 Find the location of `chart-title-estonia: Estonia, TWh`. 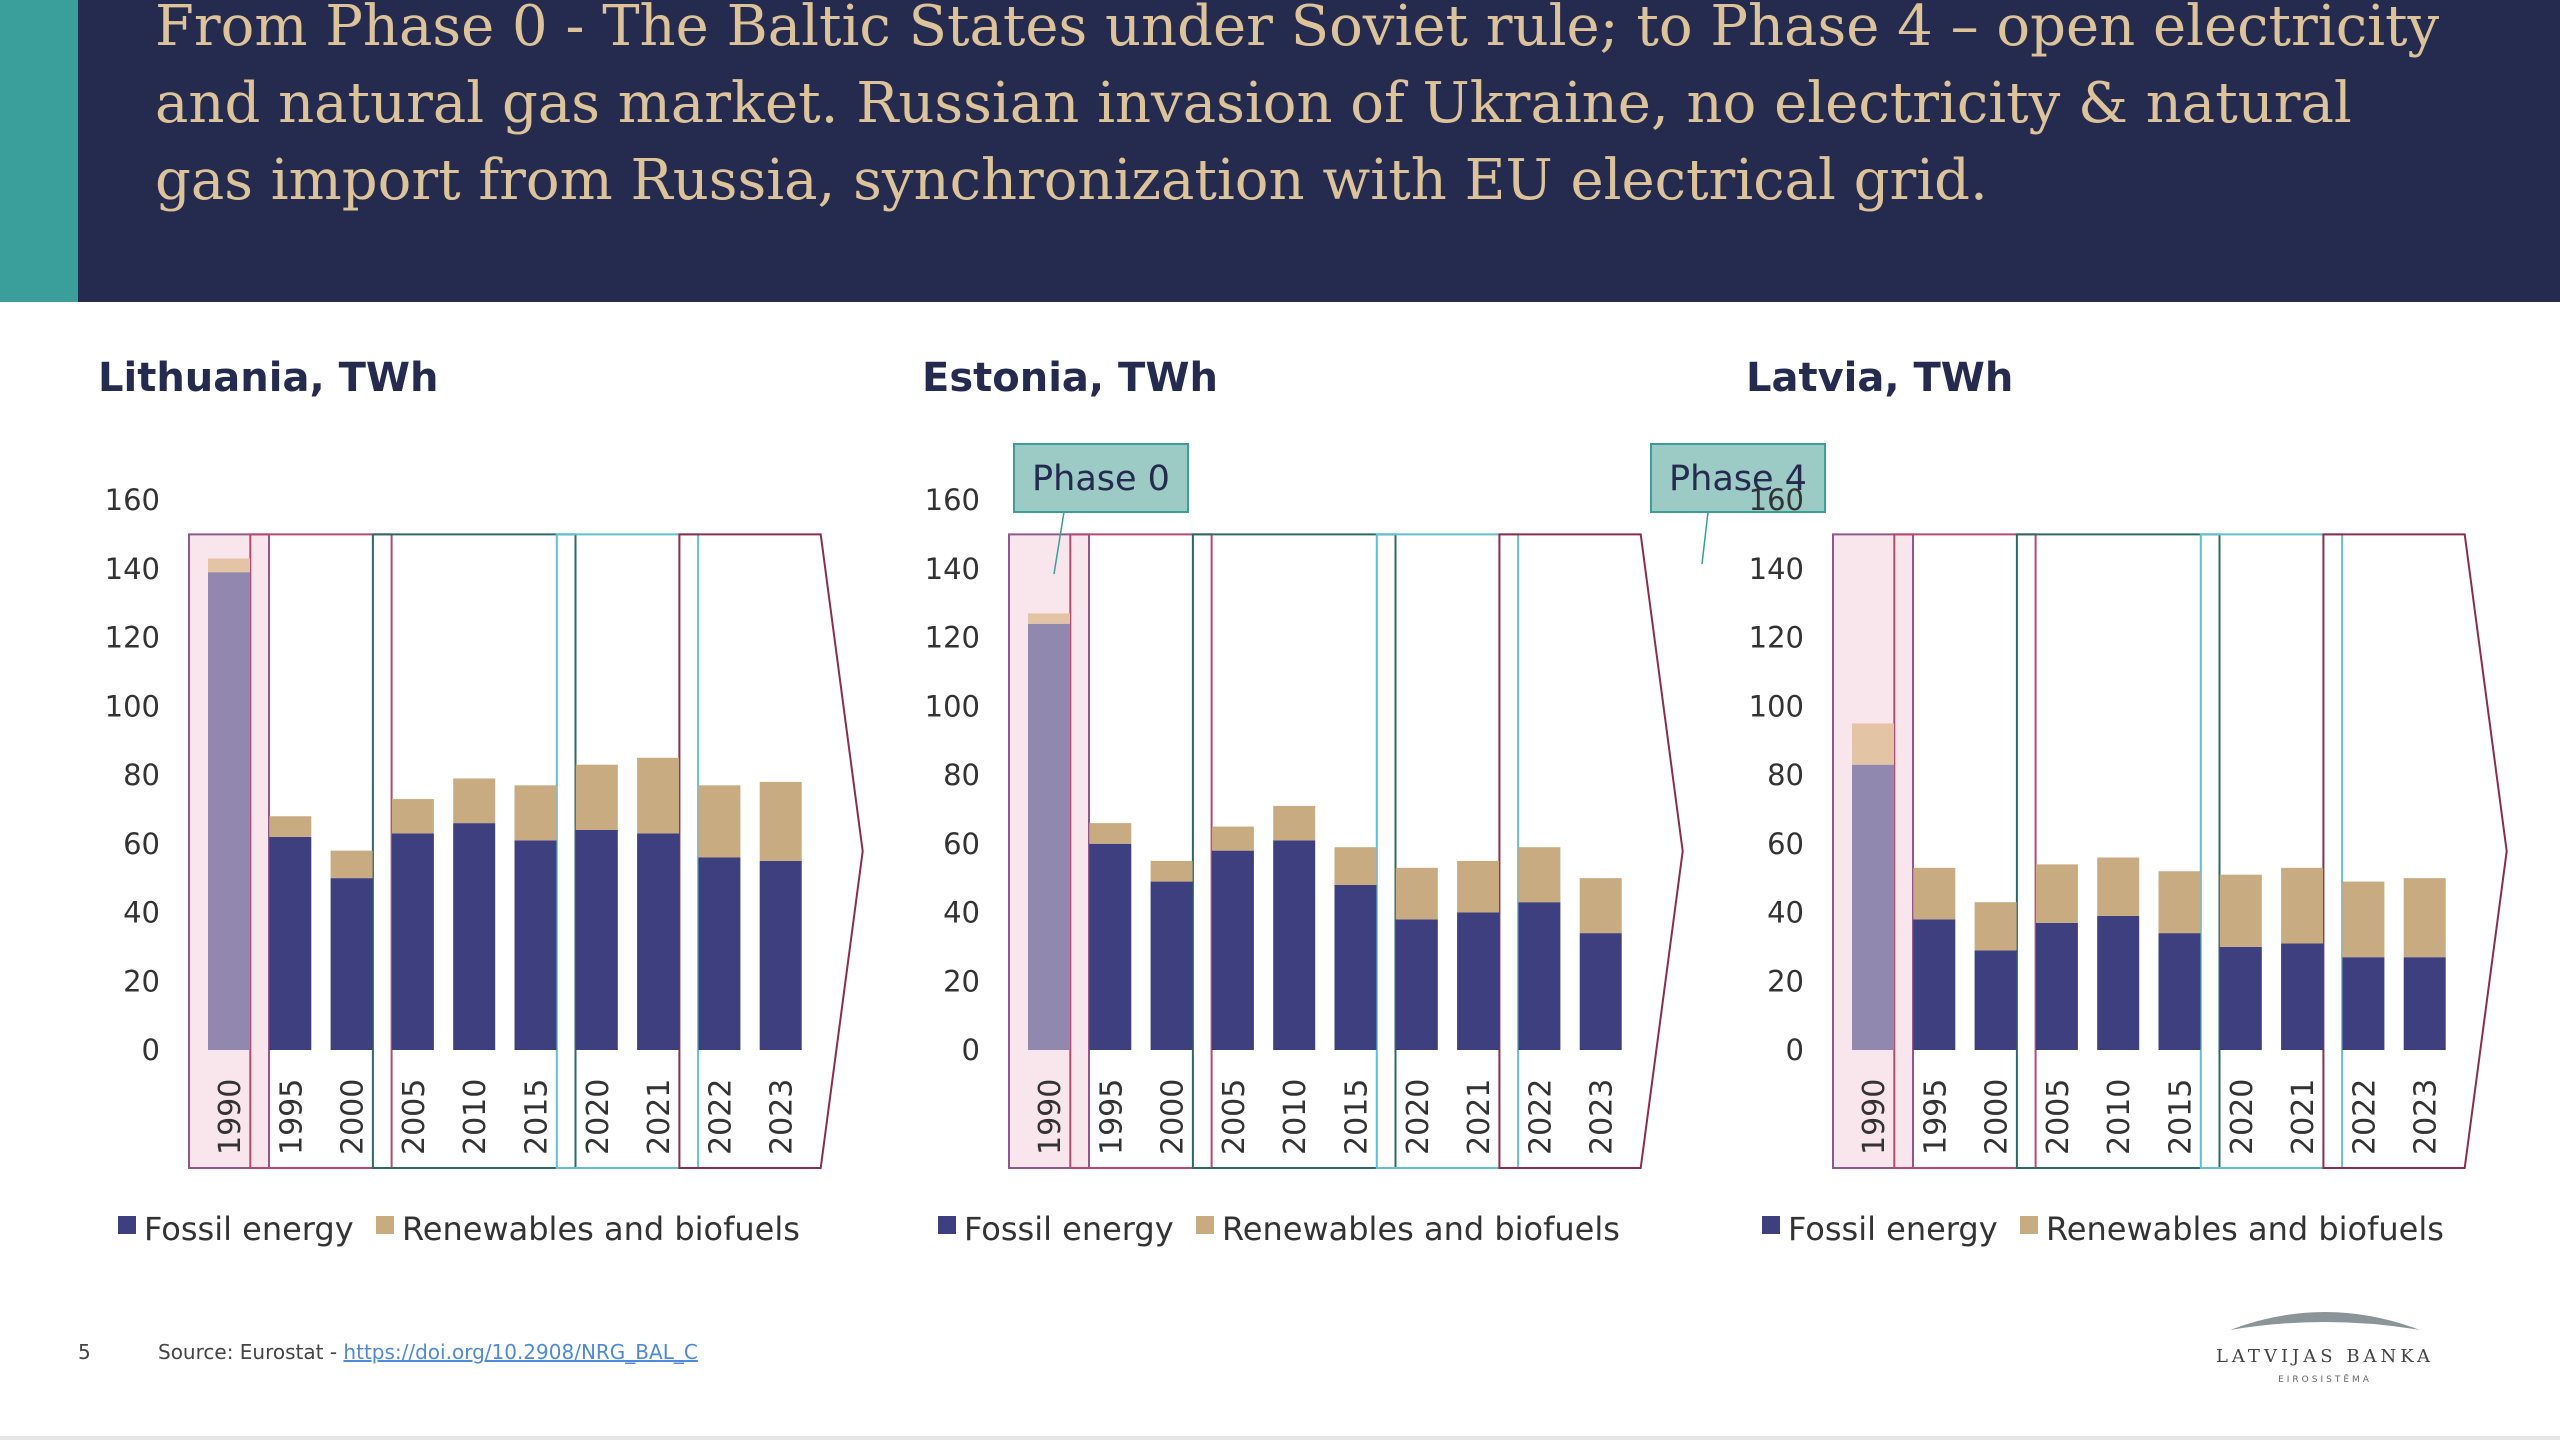

chart-title-estonia: Estonia, TWh is located at coordinates (1070, 378).